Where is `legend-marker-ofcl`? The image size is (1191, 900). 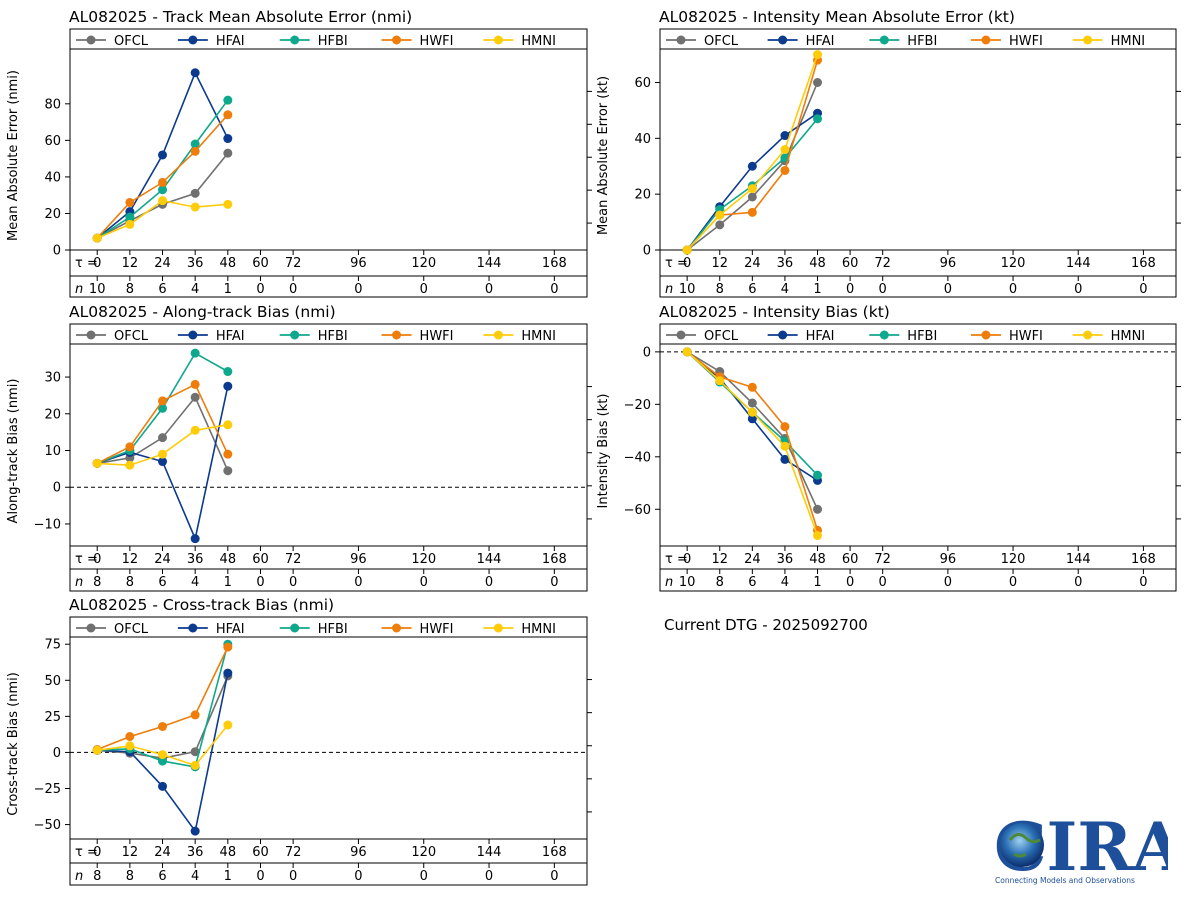
legend-marker-ofcl is located at coordinates (91, 335).